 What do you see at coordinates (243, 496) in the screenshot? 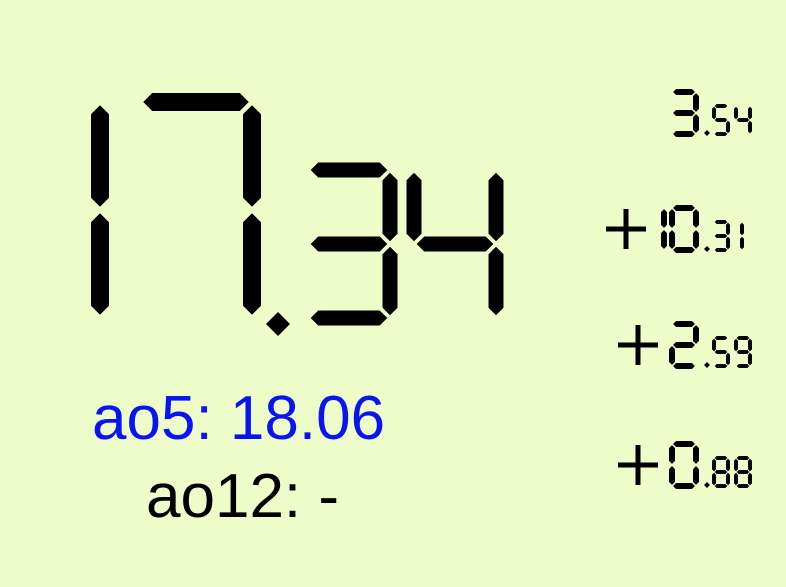
I see `ao12-average: ao12: -` at bounding box center [243, 496].